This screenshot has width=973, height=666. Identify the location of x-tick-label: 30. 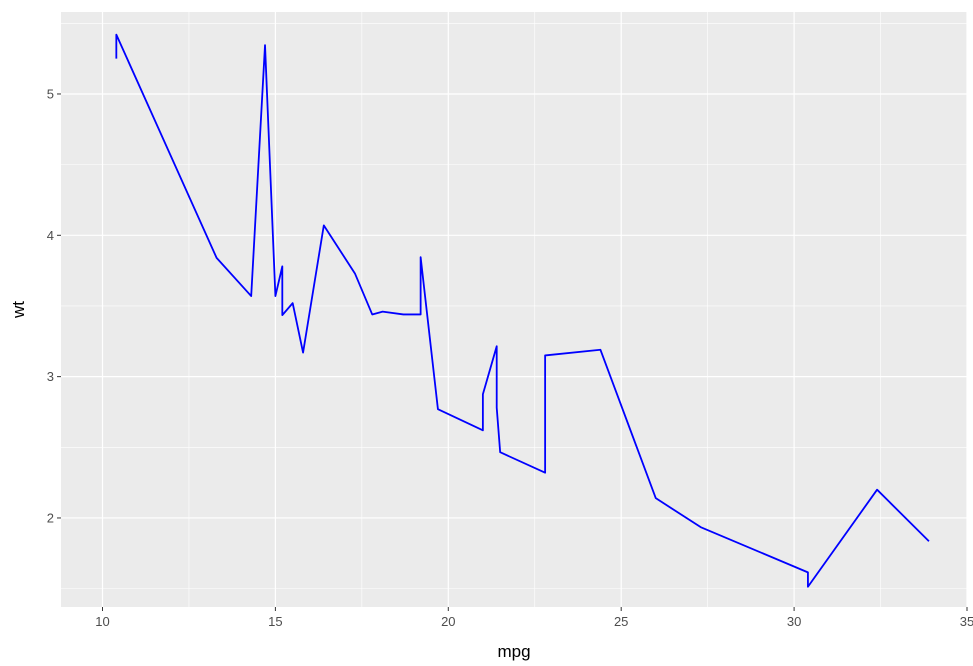
(794, 621).